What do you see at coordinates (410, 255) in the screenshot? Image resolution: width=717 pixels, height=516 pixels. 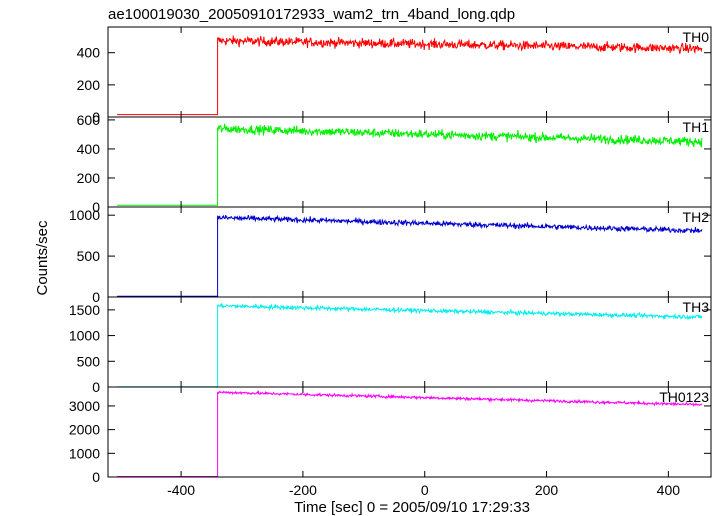 I see `series-line-th2` at bounding box center [410, 255].